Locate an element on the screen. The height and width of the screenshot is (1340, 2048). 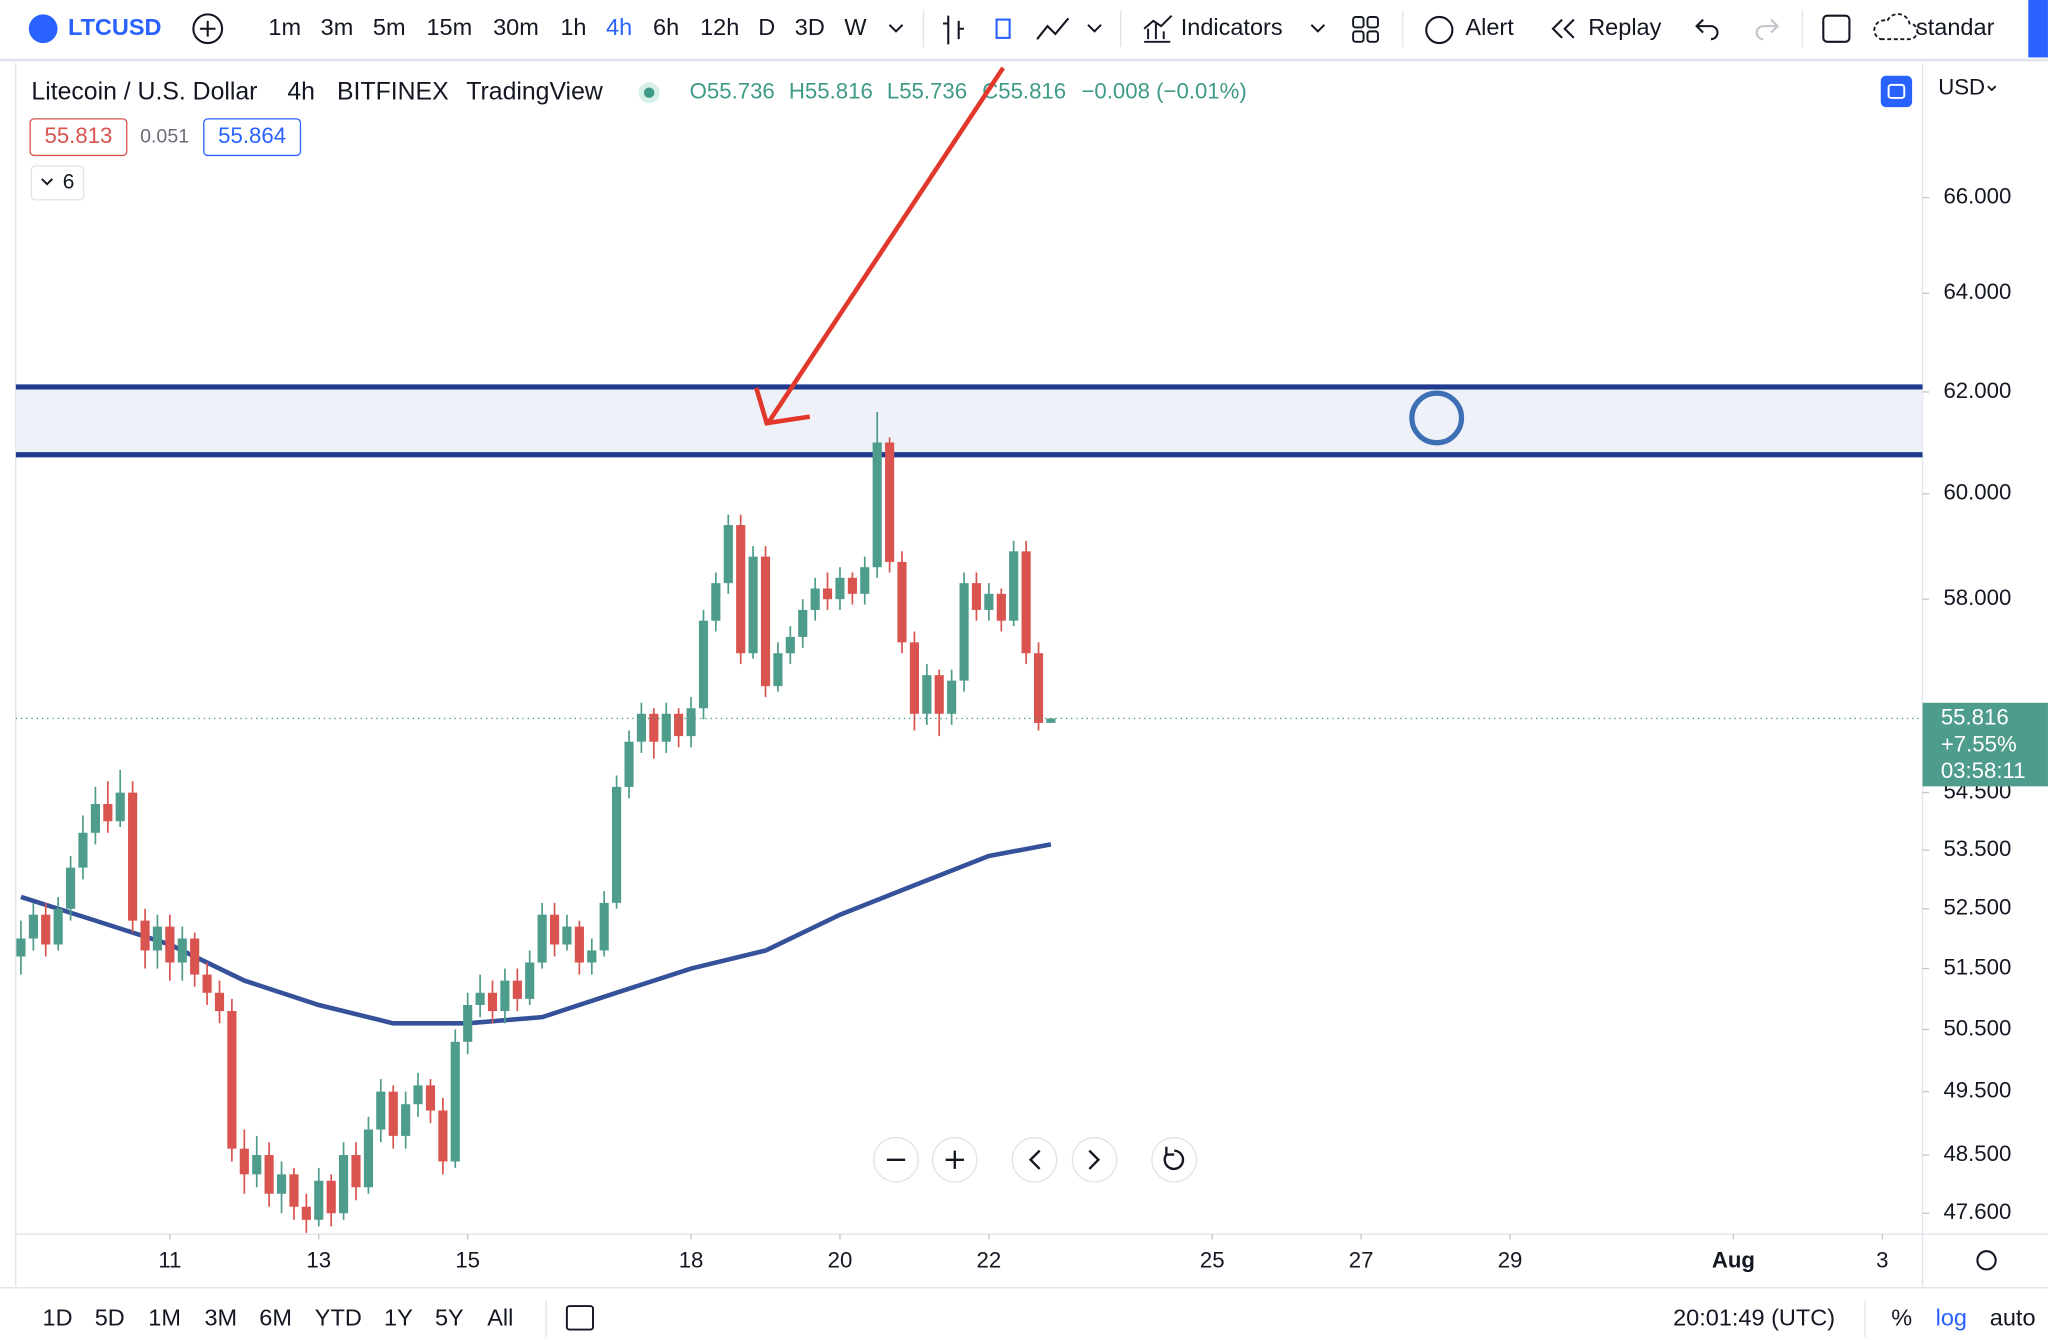
range-button: 6M is located at coordinates (275, 1317).